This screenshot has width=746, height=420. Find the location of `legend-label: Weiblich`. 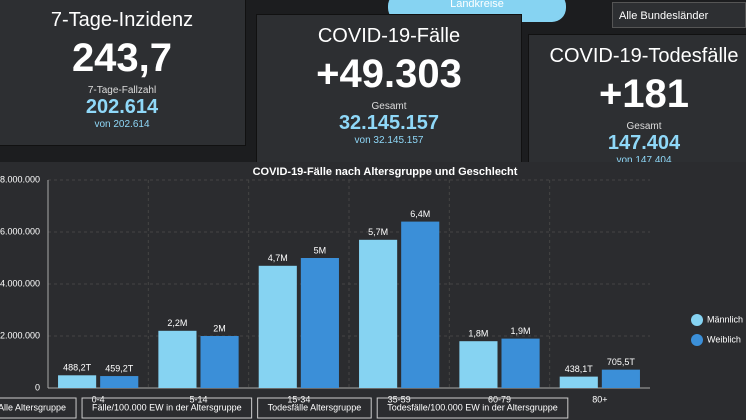

legend-label: Weiblich is located at coordinates (724, 339).